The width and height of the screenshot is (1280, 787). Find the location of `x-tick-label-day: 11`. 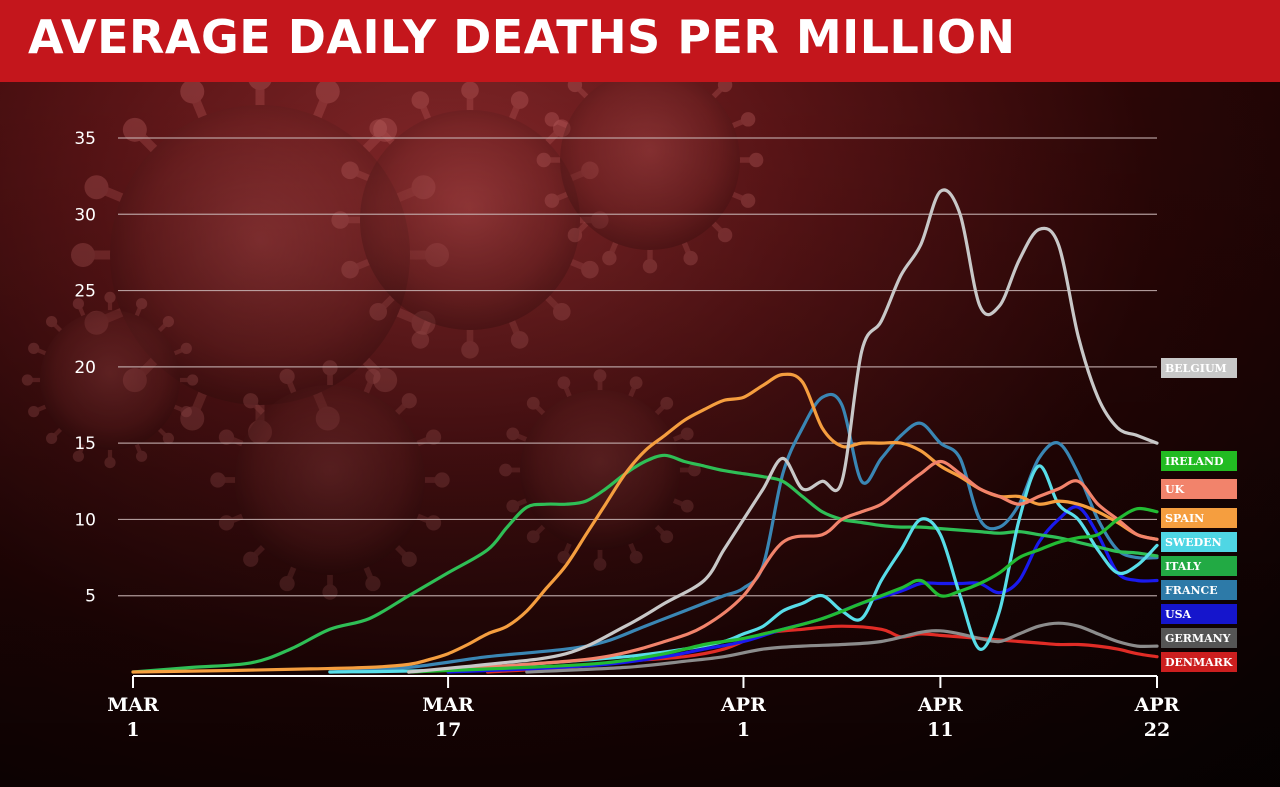

x-tick-label-day: 11 is located at coordinates (940, 730).